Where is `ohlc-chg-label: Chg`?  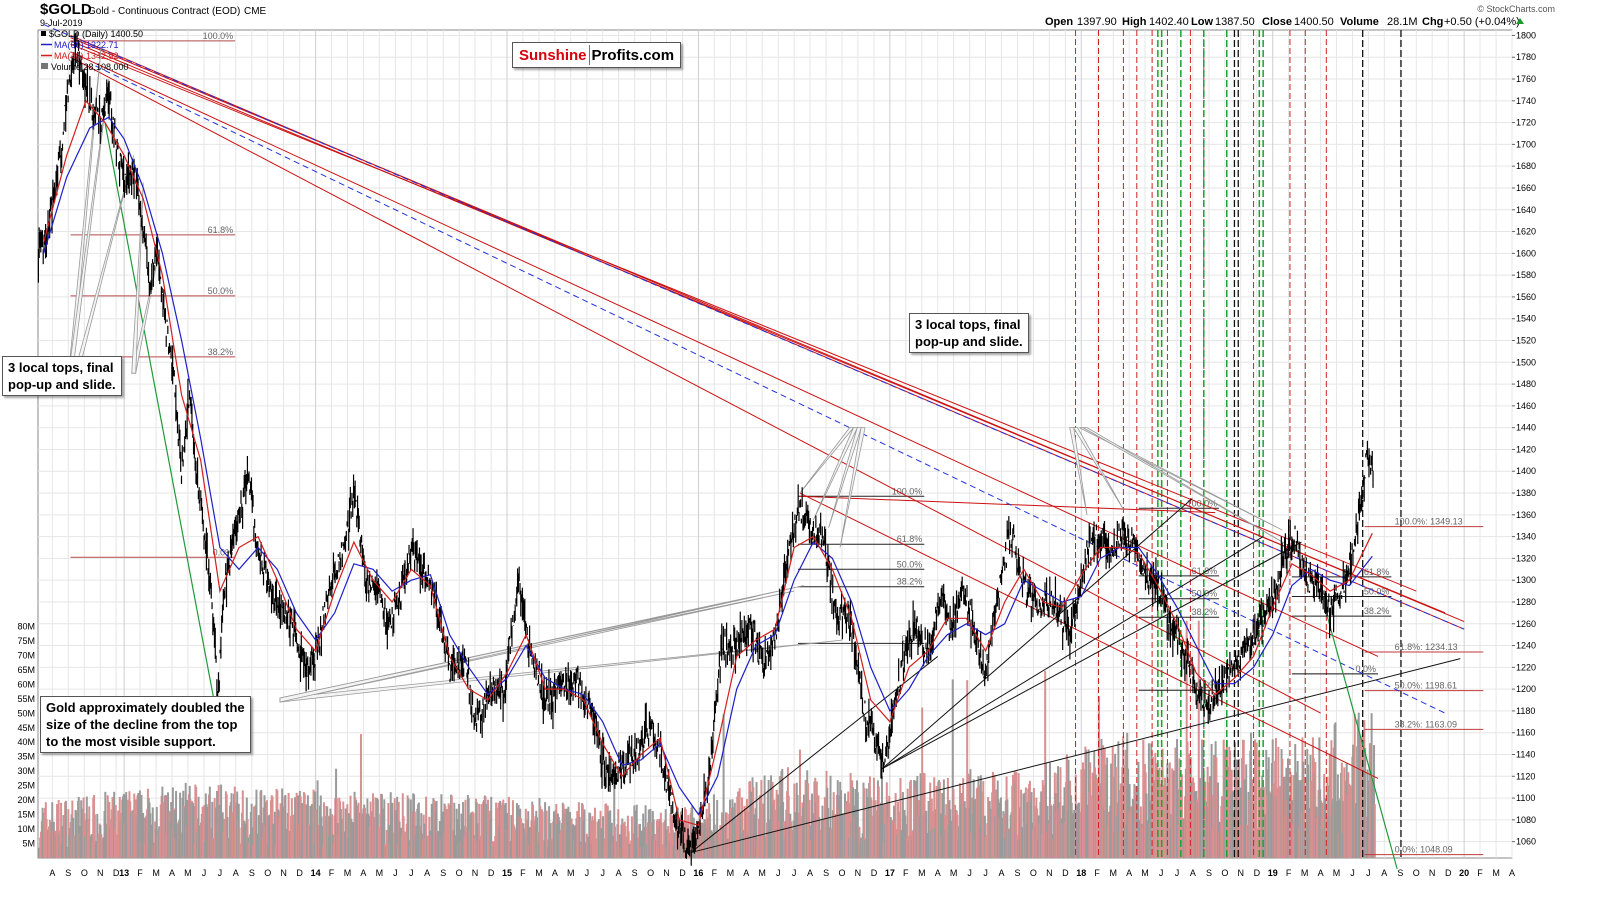 ohlc-chg-label: Chg is located at coordinates (1432, 22).